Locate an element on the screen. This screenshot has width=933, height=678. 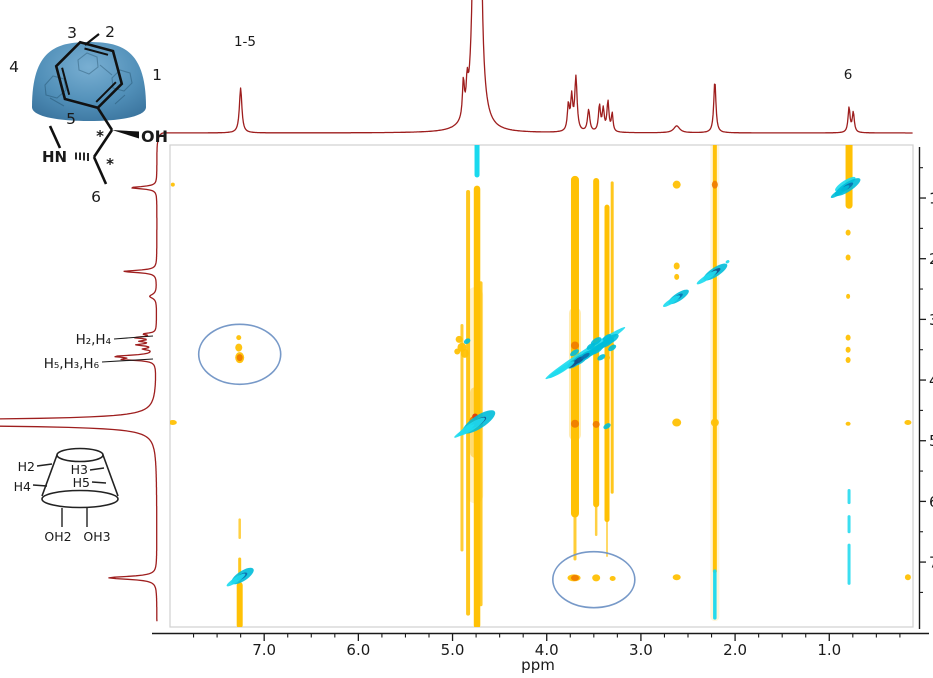
tick-h2 is located at coordinates (44, 465).